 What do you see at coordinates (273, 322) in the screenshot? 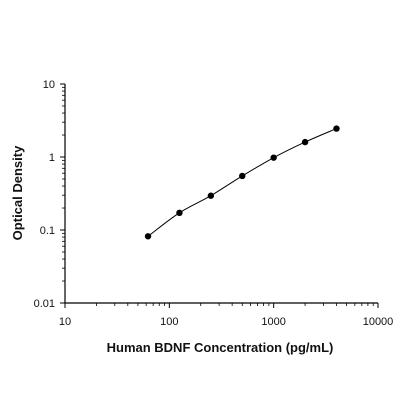
I see `x-tick-label: 1000` at bounding box center [273, 322].